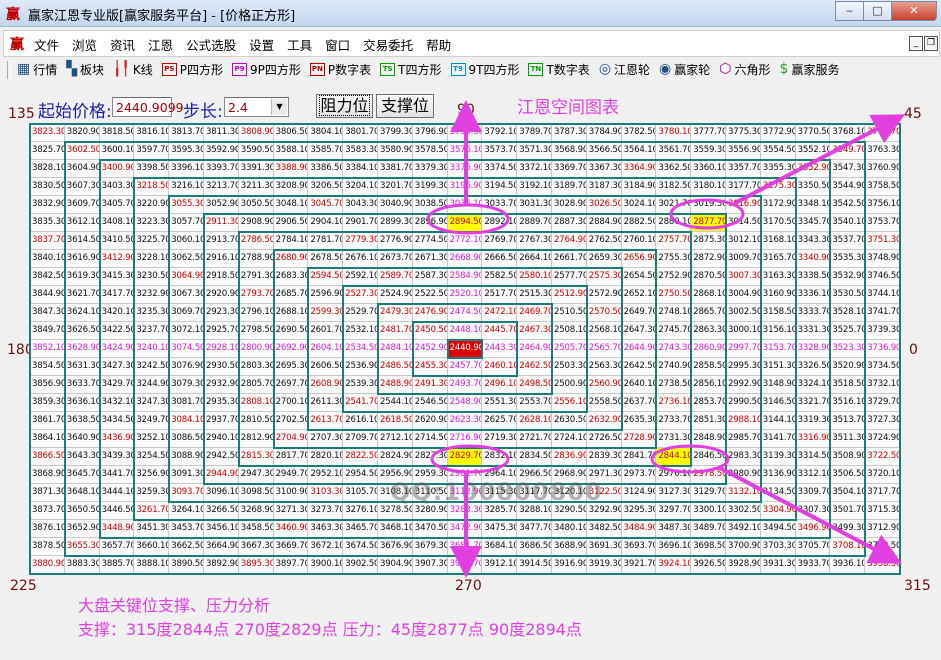 The width and height of the screenshot is (941, 660). Describe the element at coordinates (326, 133) in the screenshot. I see `grid-cell: 3804.10` at that location.